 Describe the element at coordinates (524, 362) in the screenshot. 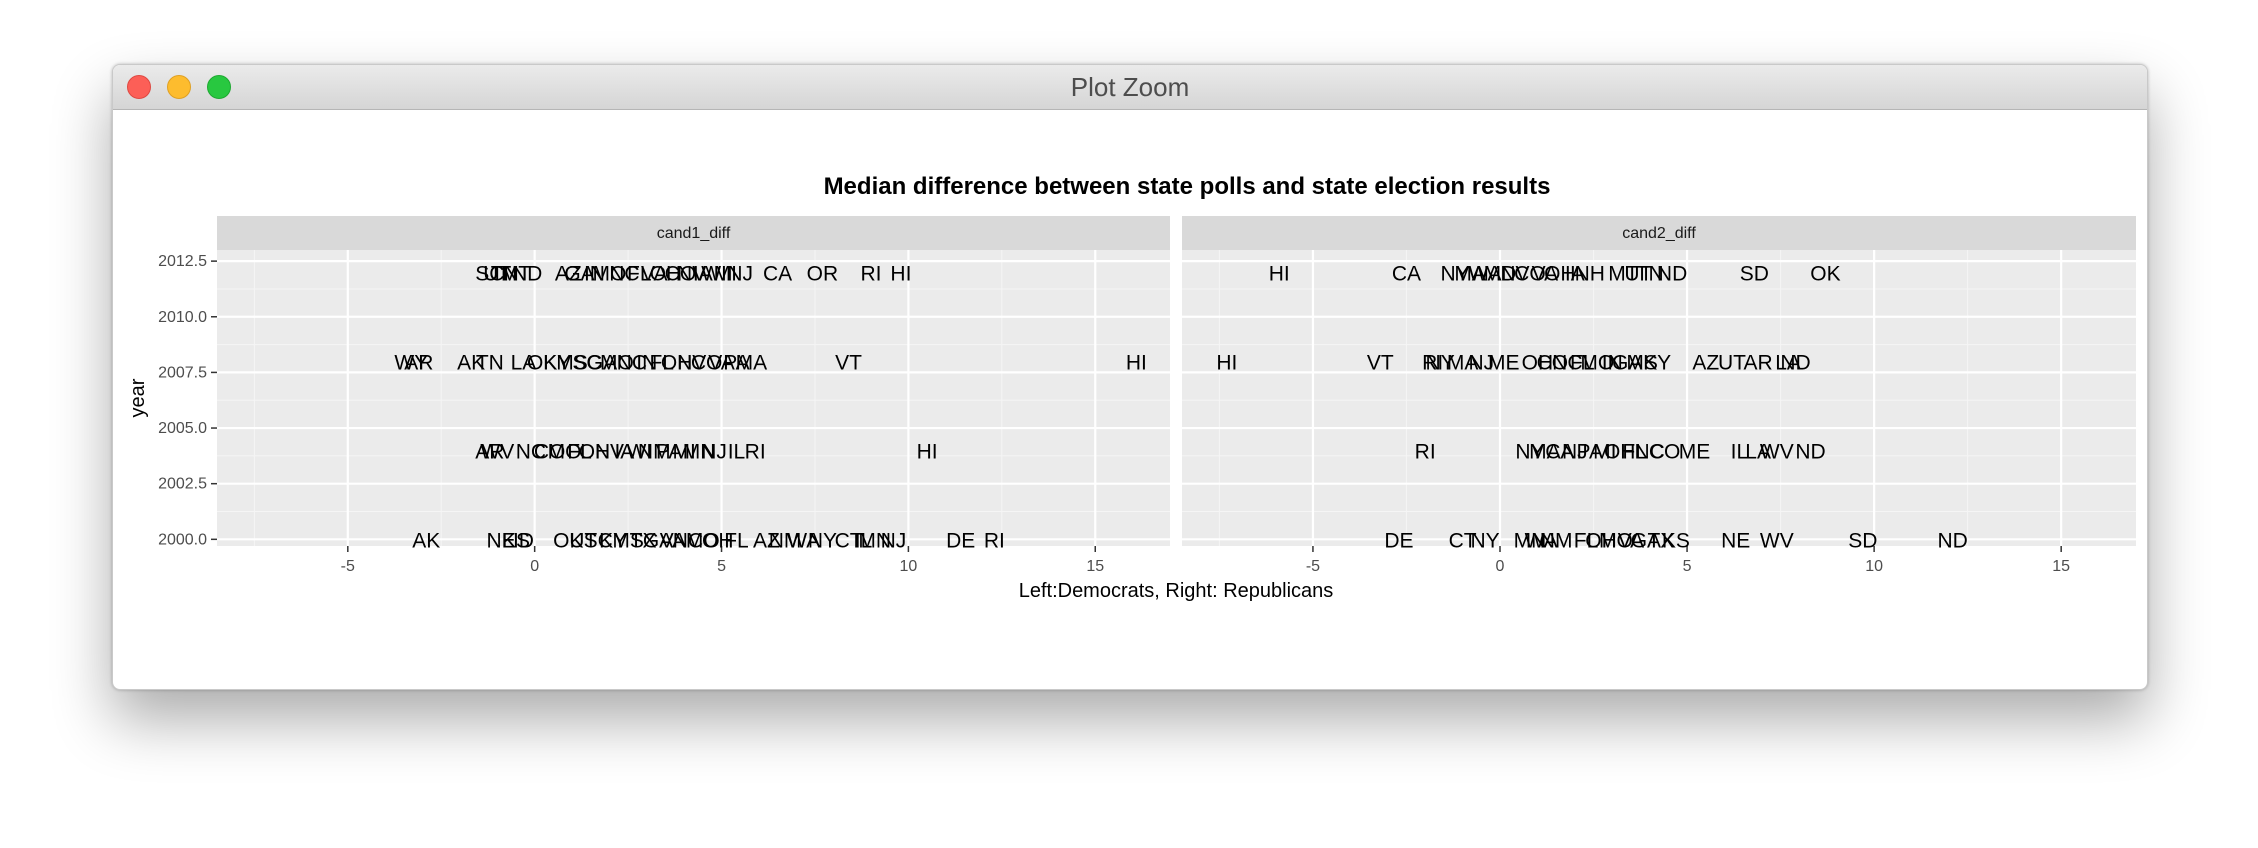

I see `data-point-label: LA` at that location.